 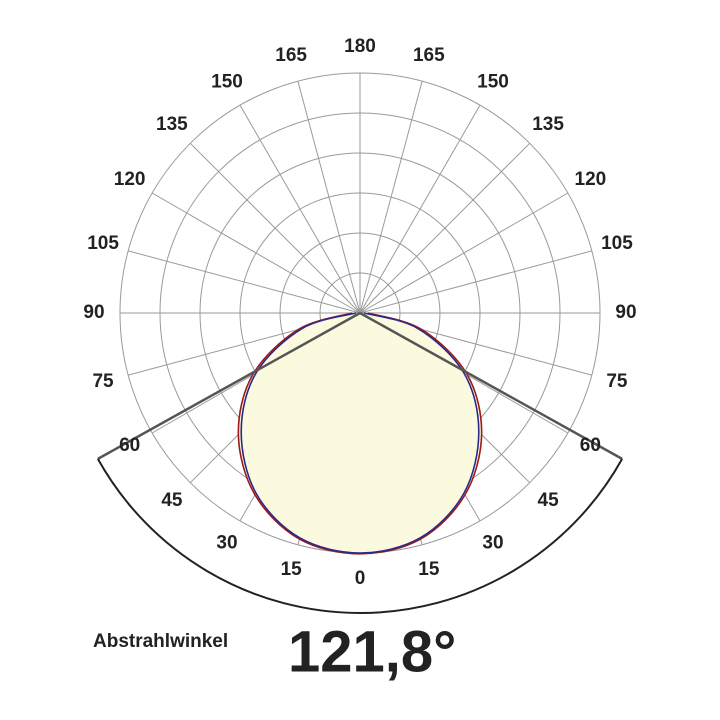 I want to click on light-distribution-fill, so click(x=360, y=433).